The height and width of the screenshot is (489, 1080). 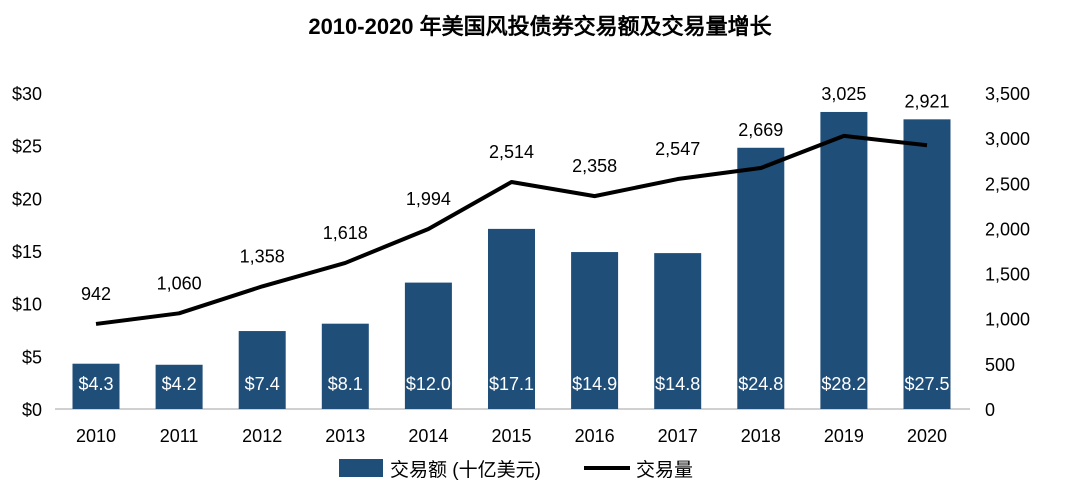 I want to click on y-left-tick-label: $25, so click(x=27, y=147).